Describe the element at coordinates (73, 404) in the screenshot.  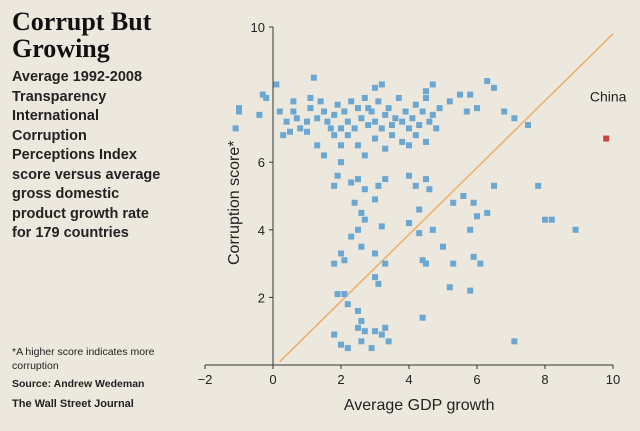
I see `publisher-credit: The Wall Street Journal` at that location.